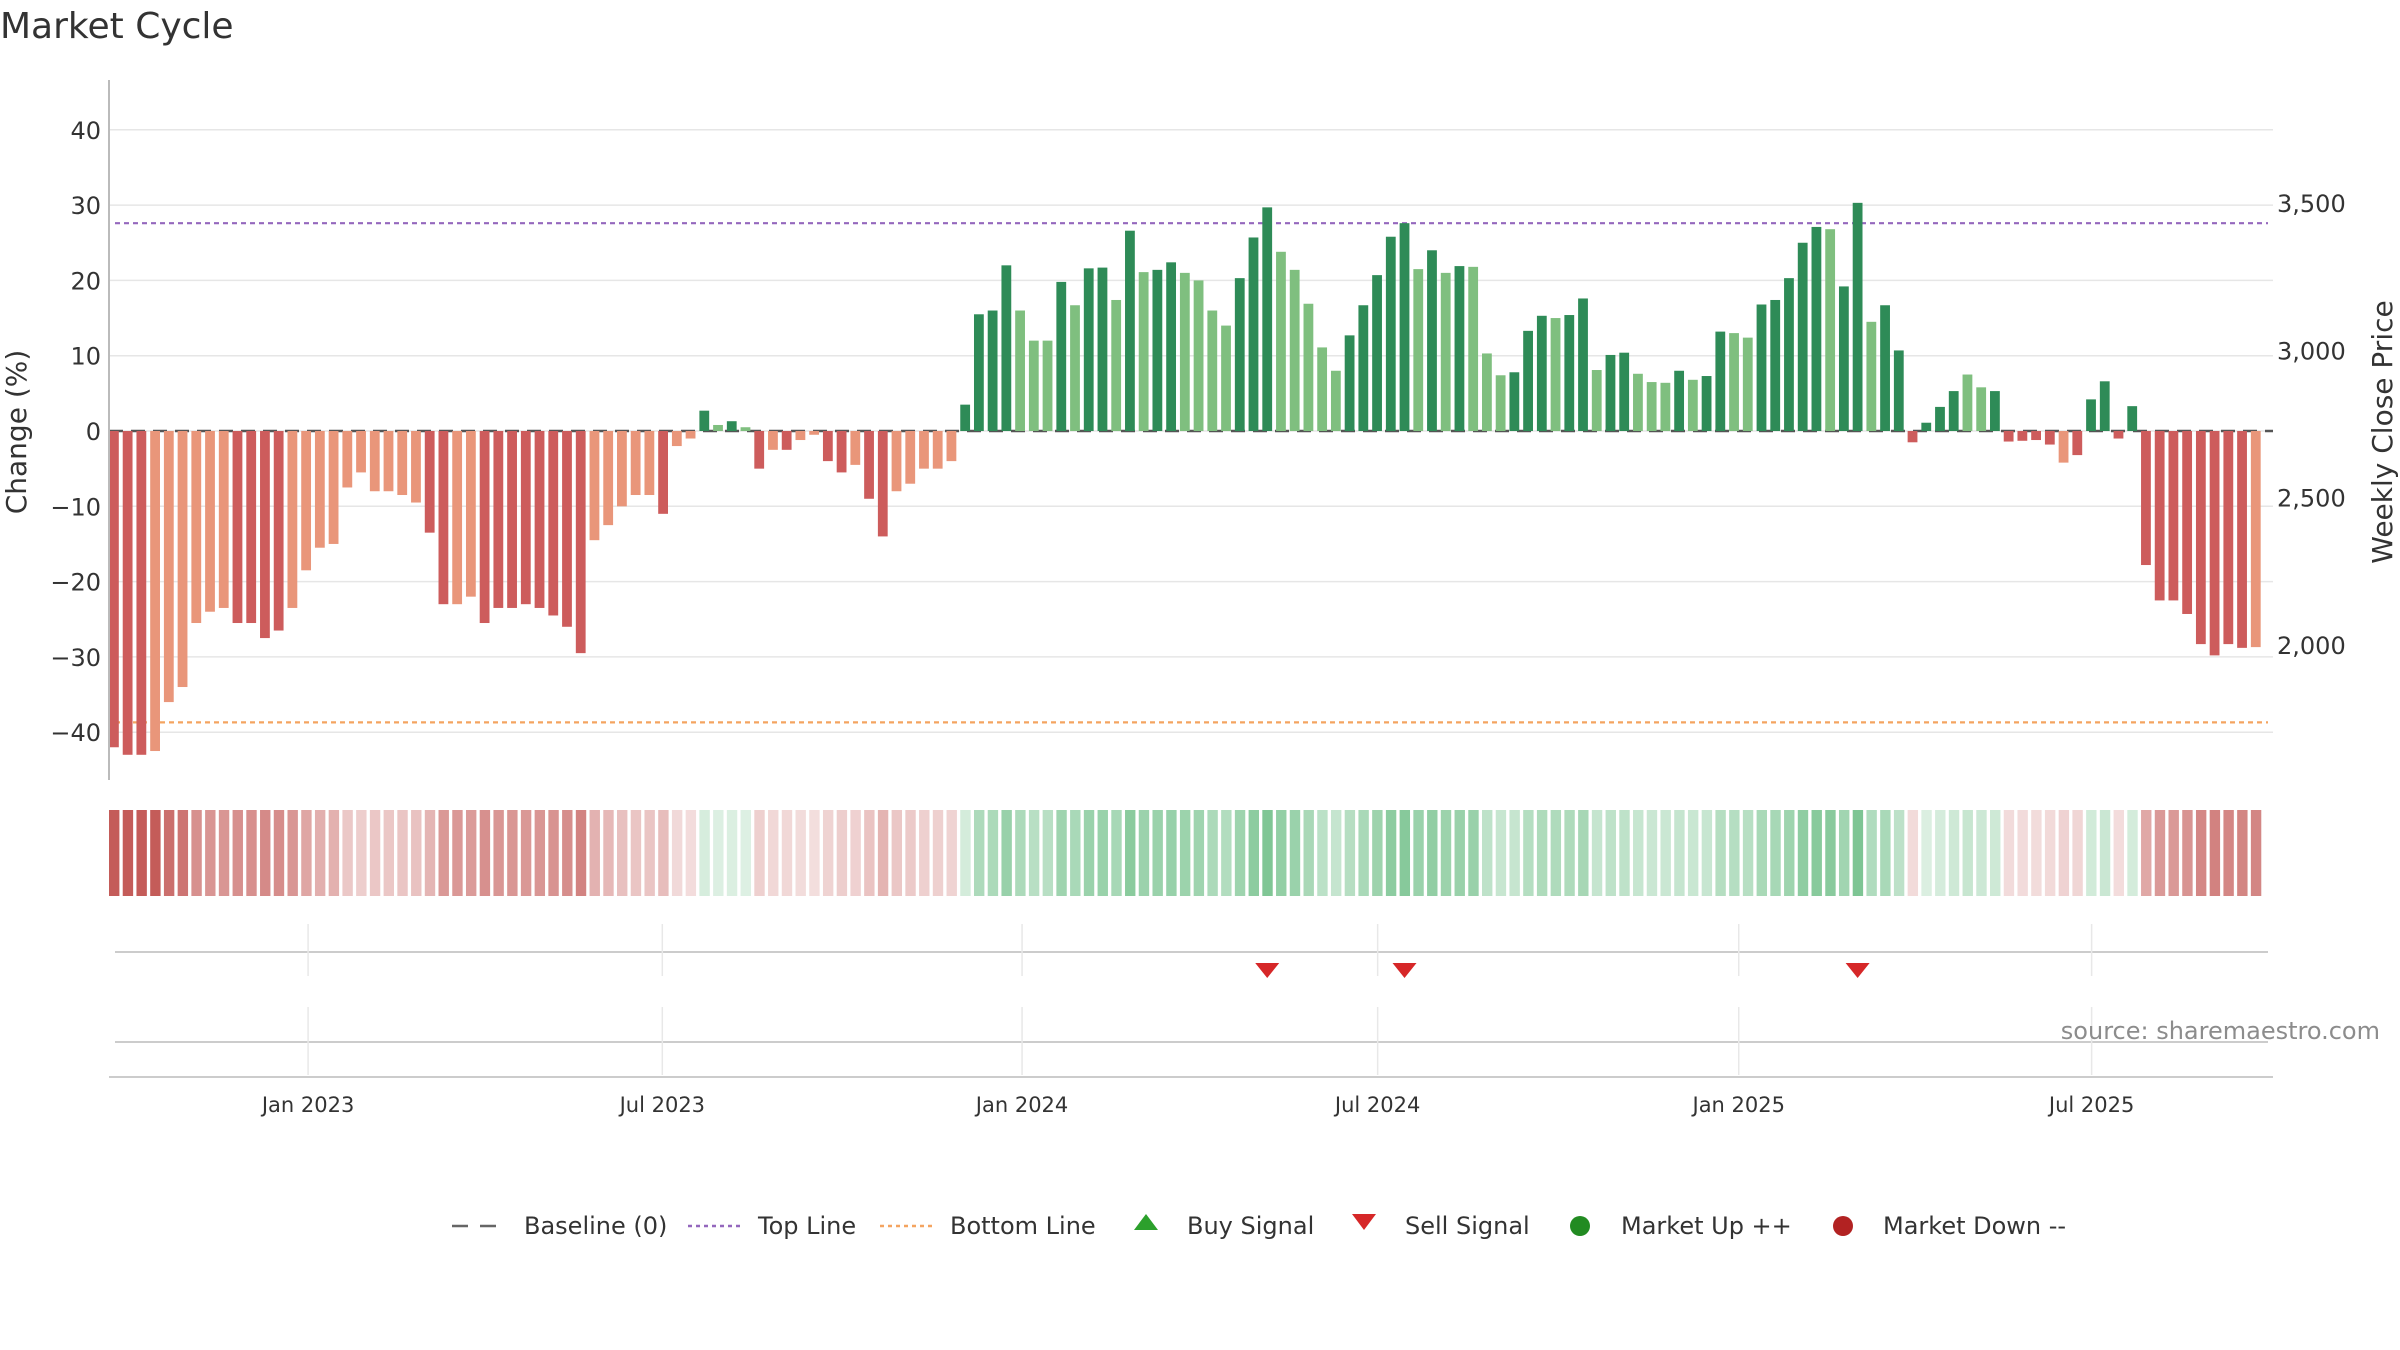 This screenshot has height=1350, width=2400. Describe the element at coordinates (1843, 1226) in the screenshot. I see `dot-red-icon` at that location.